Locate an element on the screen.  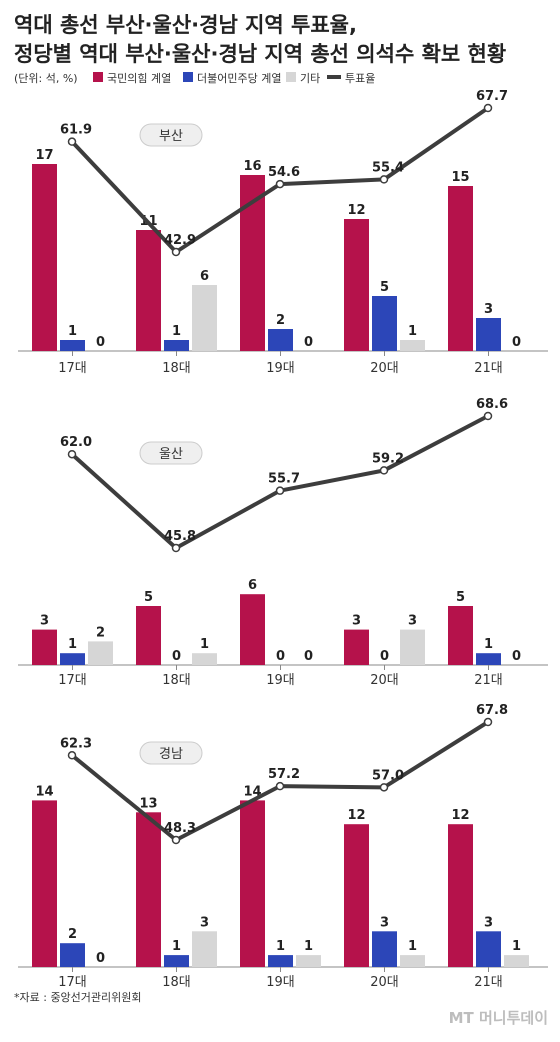
turnout-label: 48.3 is located at coordinates (180, 828).